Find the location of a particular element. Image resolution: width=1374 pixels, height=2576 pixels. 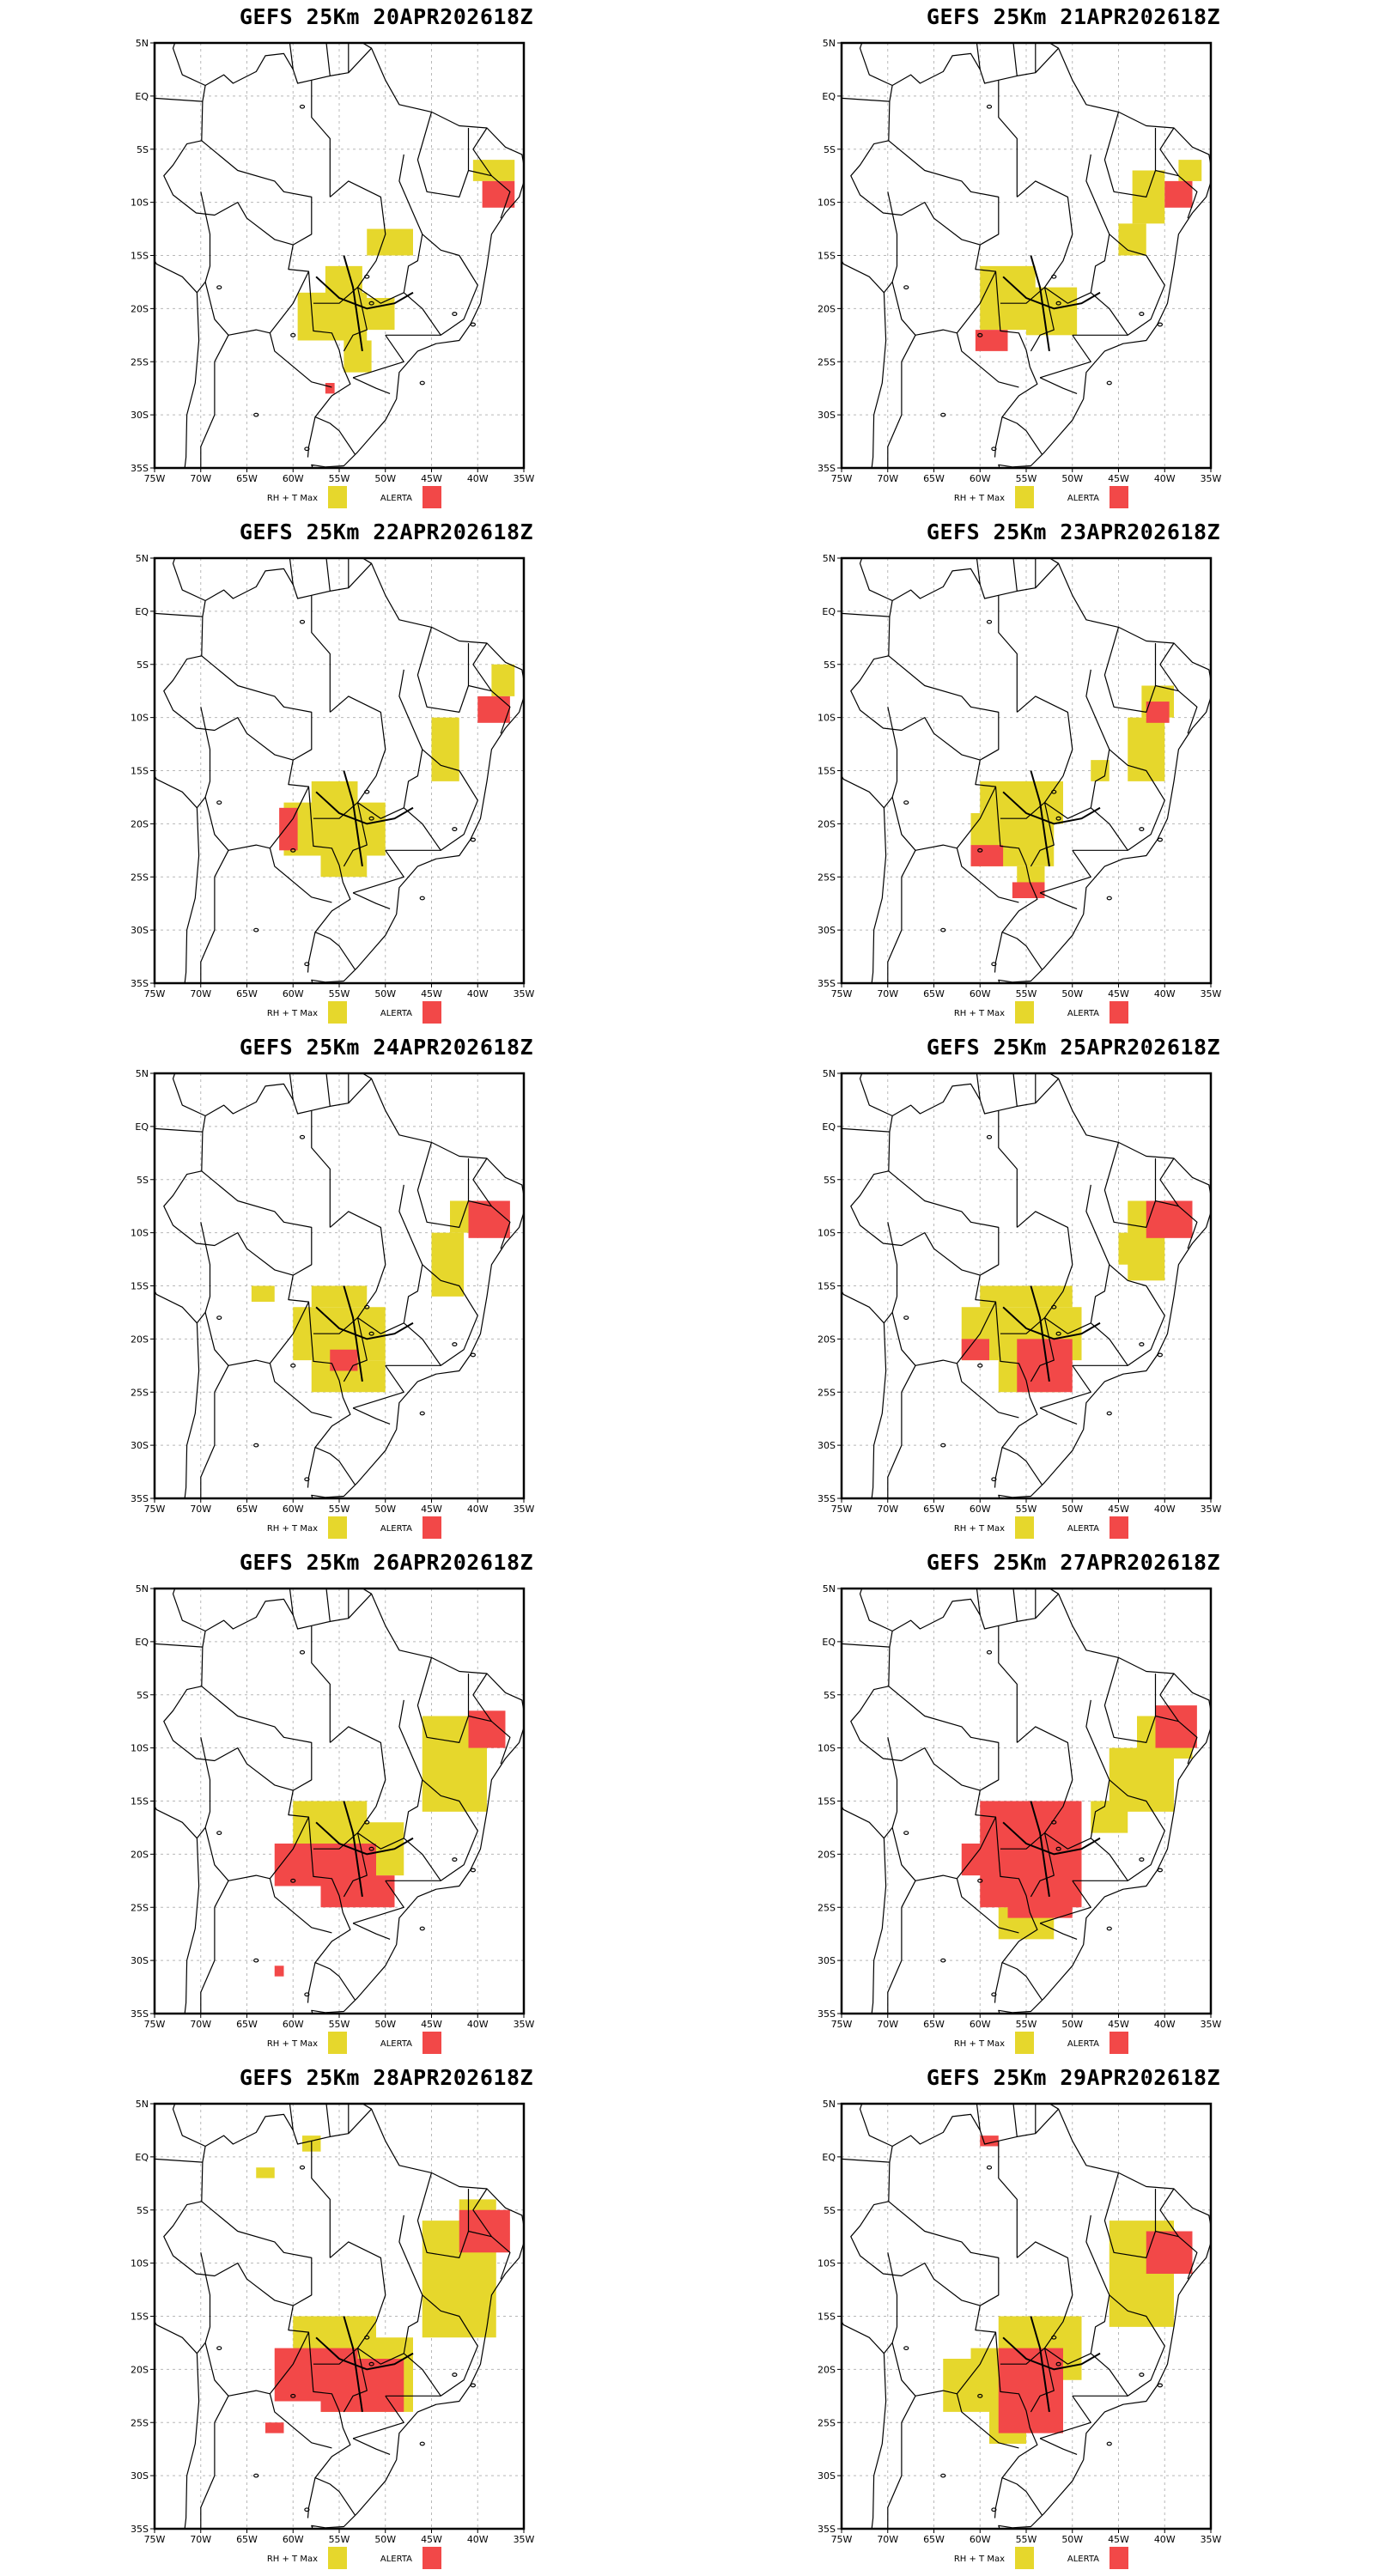

lon-label: 40W is located at coordinates (1165, 2539).